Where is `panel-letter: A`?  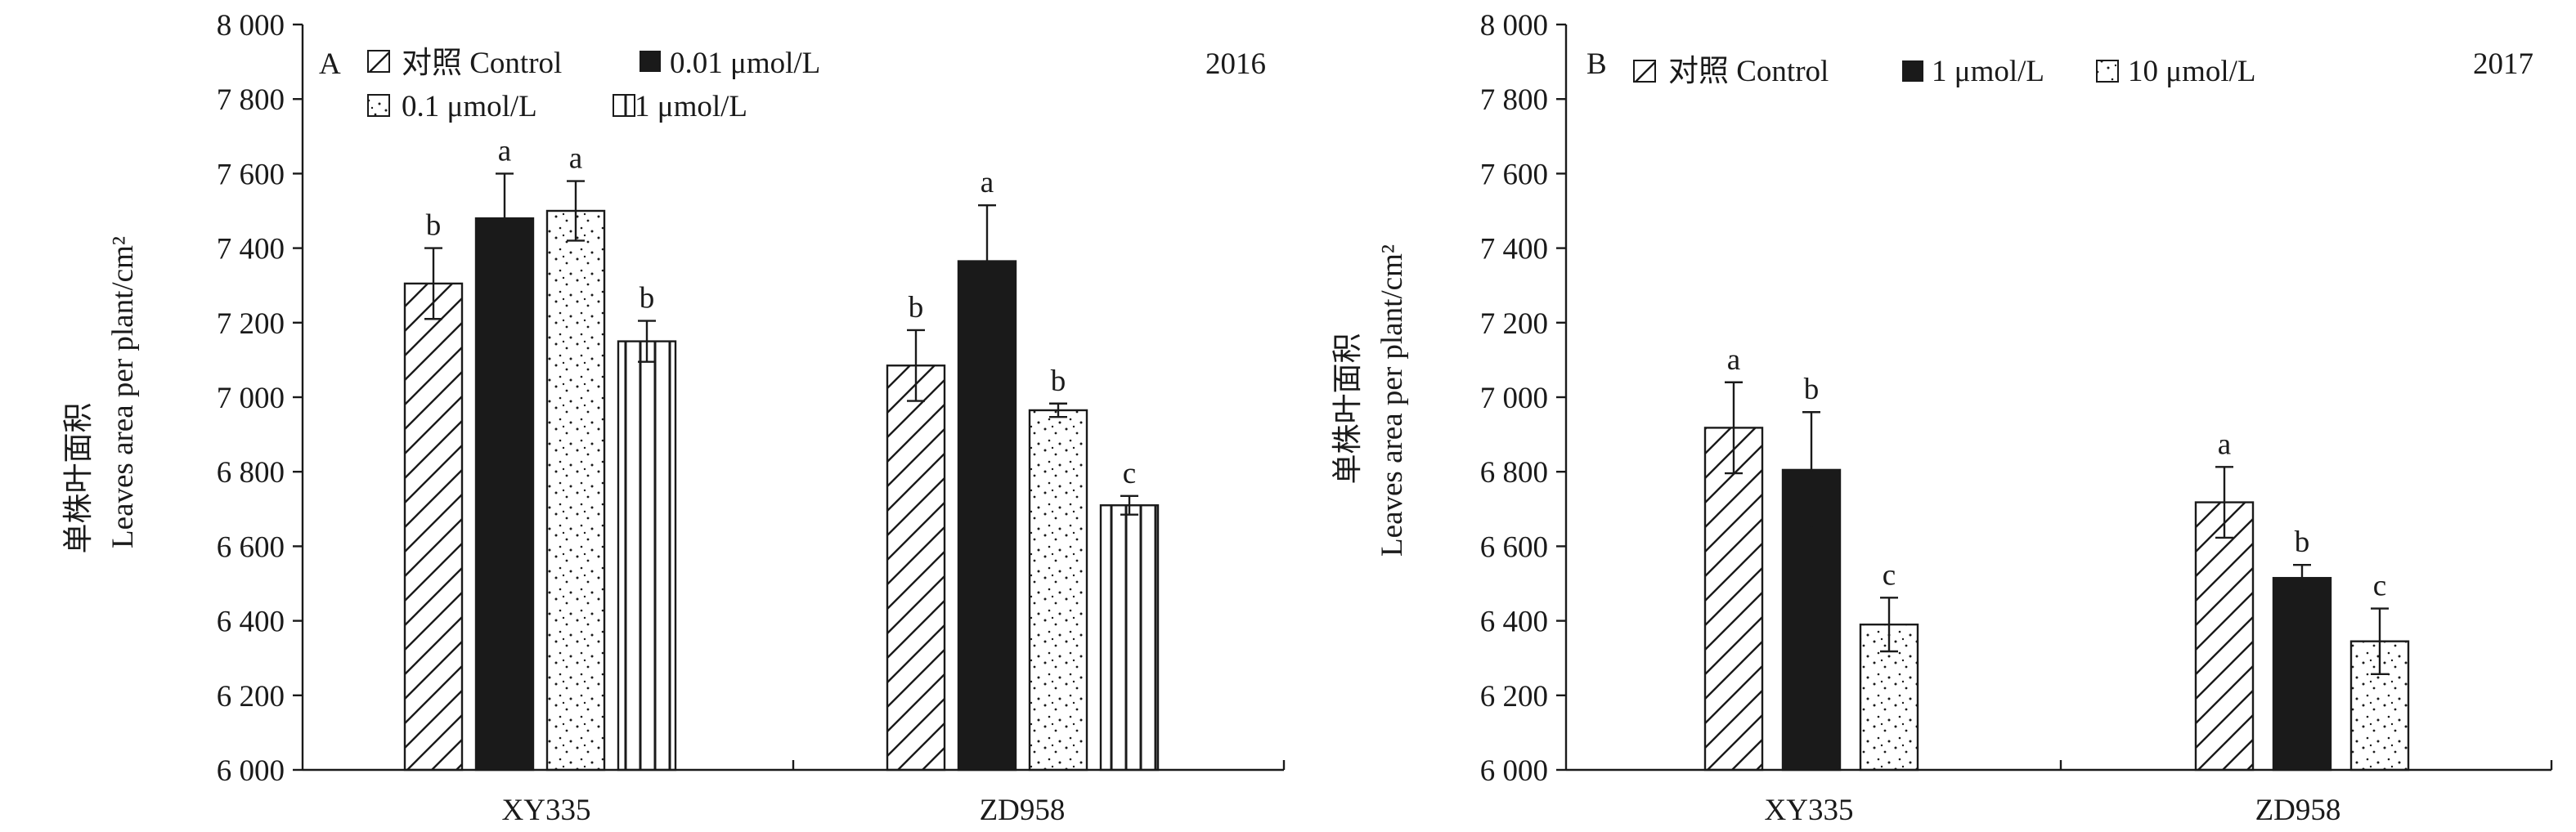 panel-letter: A is located at coordinates (330, 64).